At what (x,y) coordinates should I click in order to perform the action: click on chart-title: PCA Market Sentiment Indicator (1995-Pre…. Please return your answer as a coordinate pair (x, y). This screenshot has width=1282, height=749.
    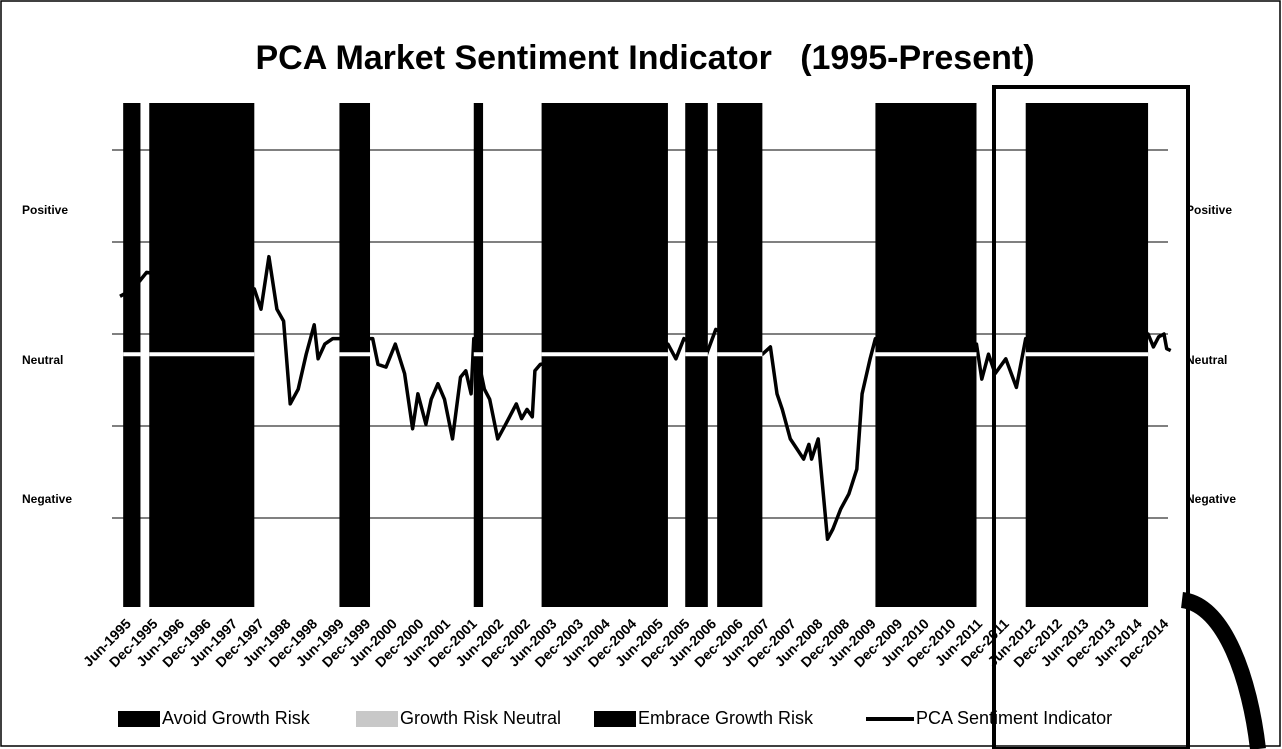
    Looking at the image, I should click on (644, 58).